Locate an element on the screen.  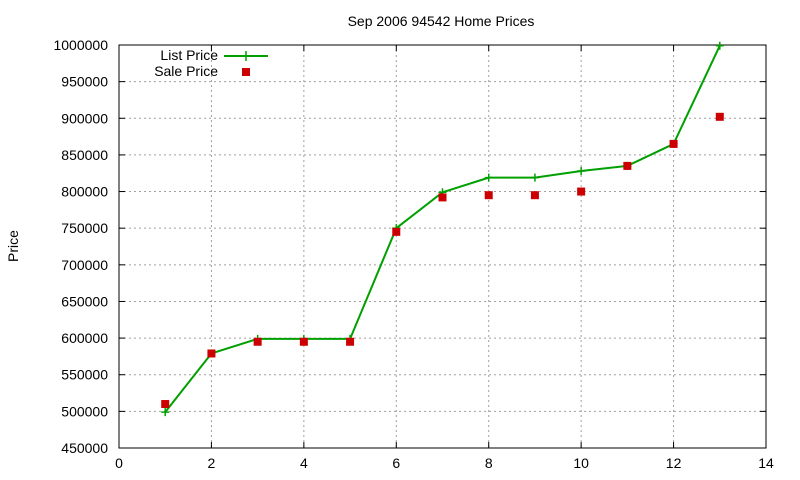
y-tick-label: 750000 is located at coordinates (84, 228).